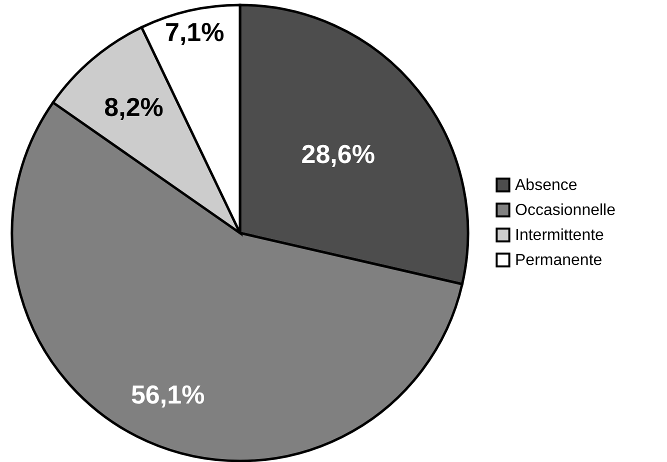  Describe the element at coordinates (546, 185) in the screenshot. I see `legend-label: Absence` at that location.